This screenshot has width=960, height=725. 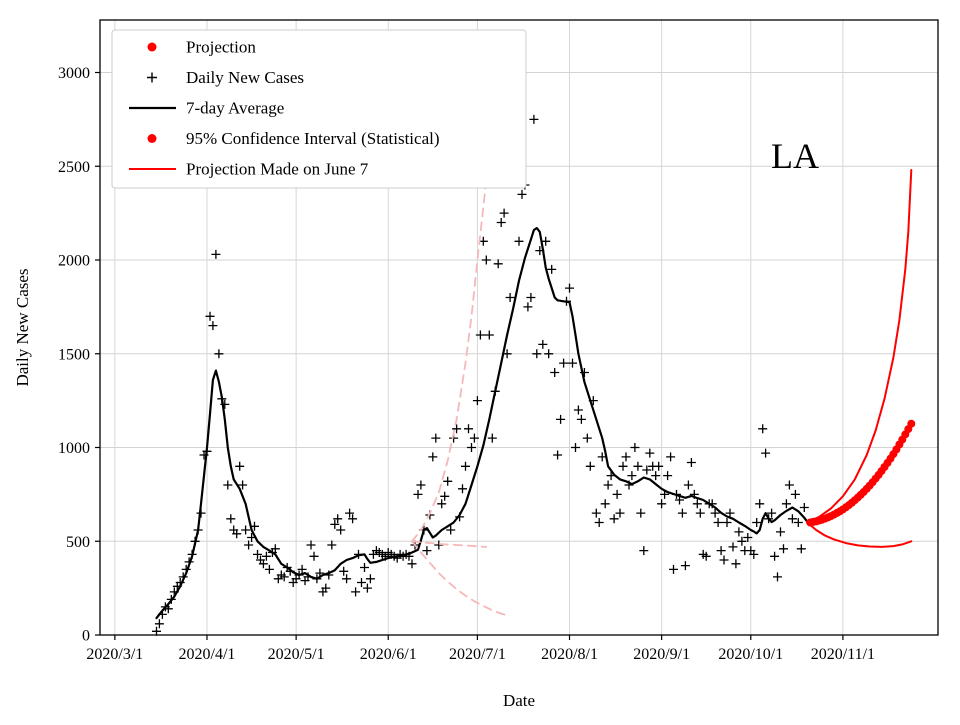 What do you see at coordinates (152, 77) in the screenshot?
I see `plus-marker-icon` at bounding box center [152, 77].